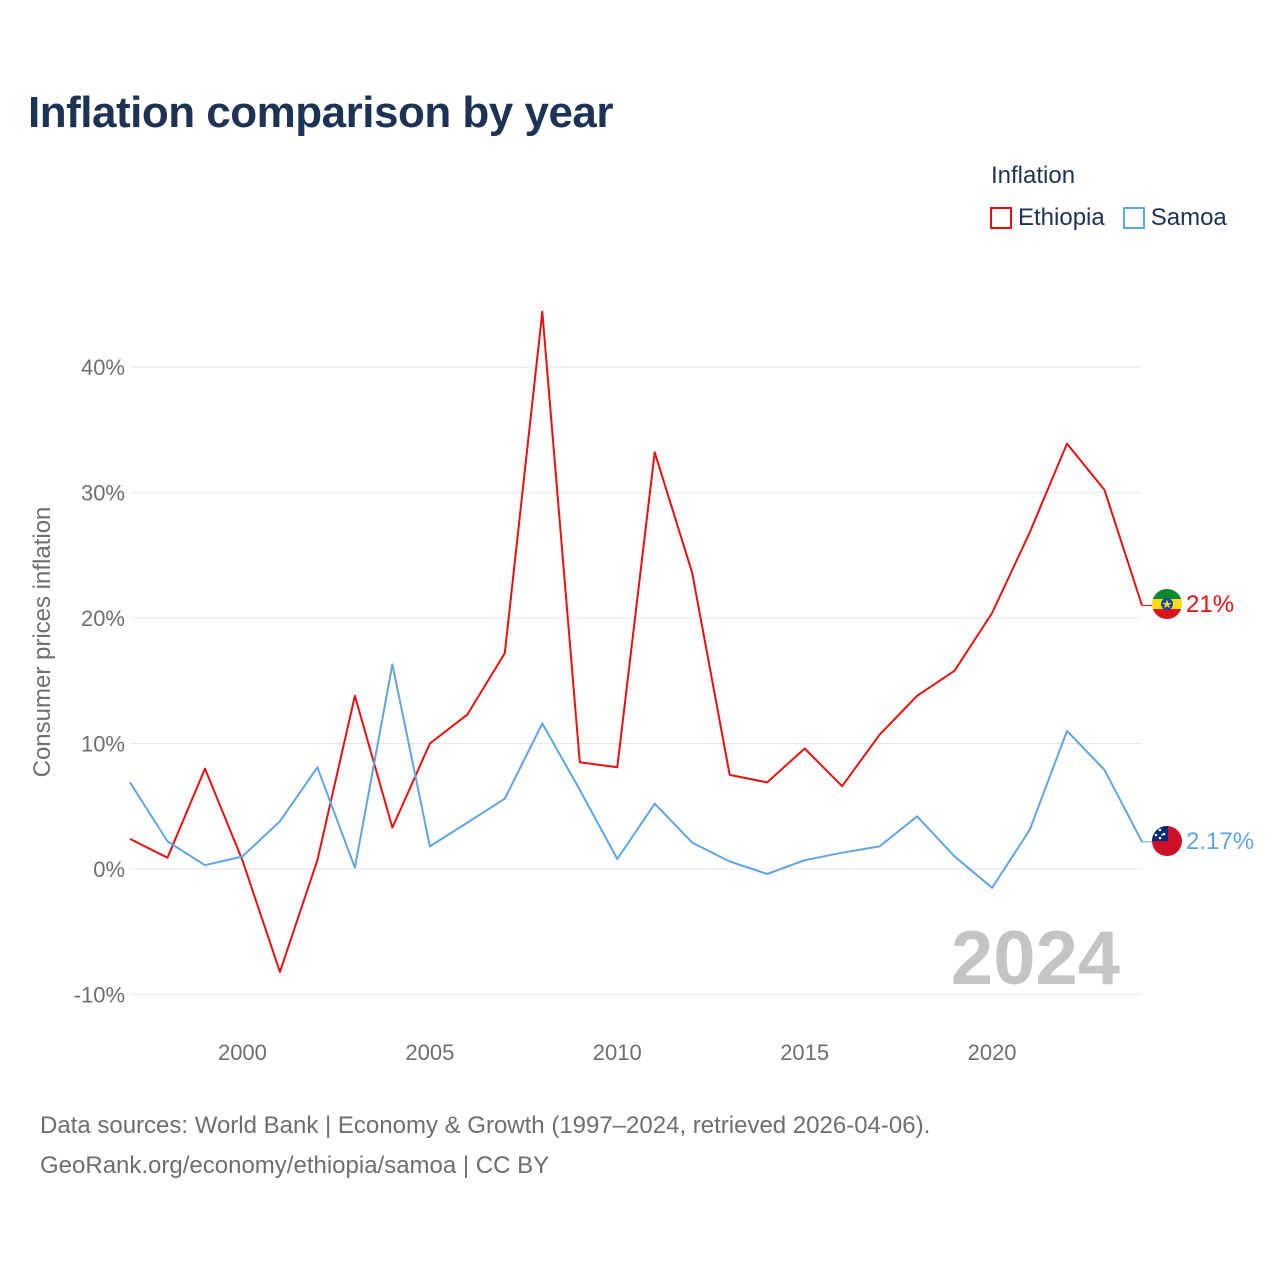 The width and height of the screenshot is (1280, 1280). What do you see at coordinates (1035, 958) in the screenshot?
I see `year-watermark: 2024` at bounding box center [1035, 958].